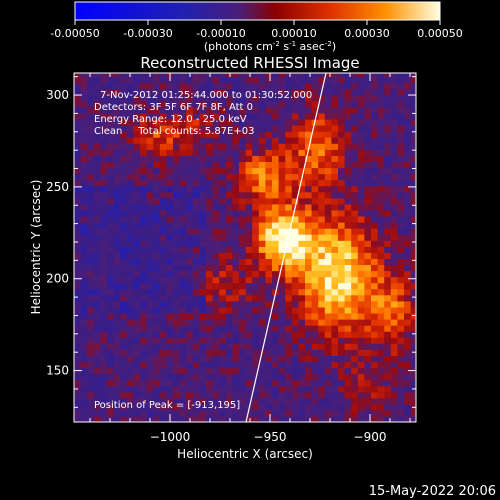 The height and width of the screenshot is (500, 500). Describe the element at coordinates (270, 46) in the screenshot. I see `colorbar-unit-label: (photons cm-2 s-1 asec-2)` at that location.